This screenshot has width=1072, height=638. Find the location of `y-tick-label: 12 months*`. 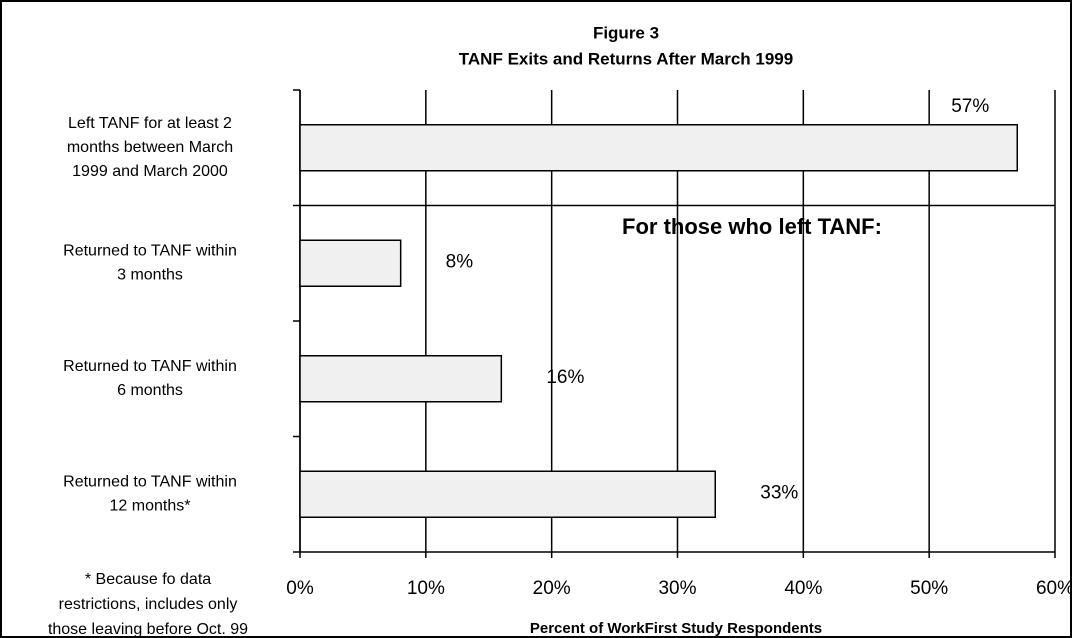

y-tick-label: 12 months* is located at coordinates (150, 505).